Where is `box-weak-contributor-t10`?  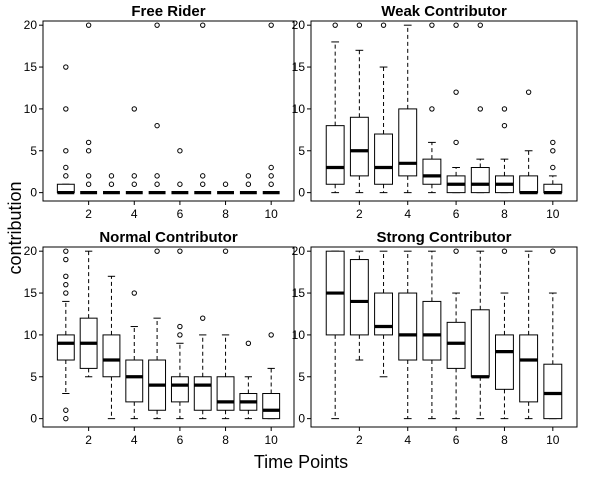
box-weak-contributor-t10 is located at coordinates (553, 167).